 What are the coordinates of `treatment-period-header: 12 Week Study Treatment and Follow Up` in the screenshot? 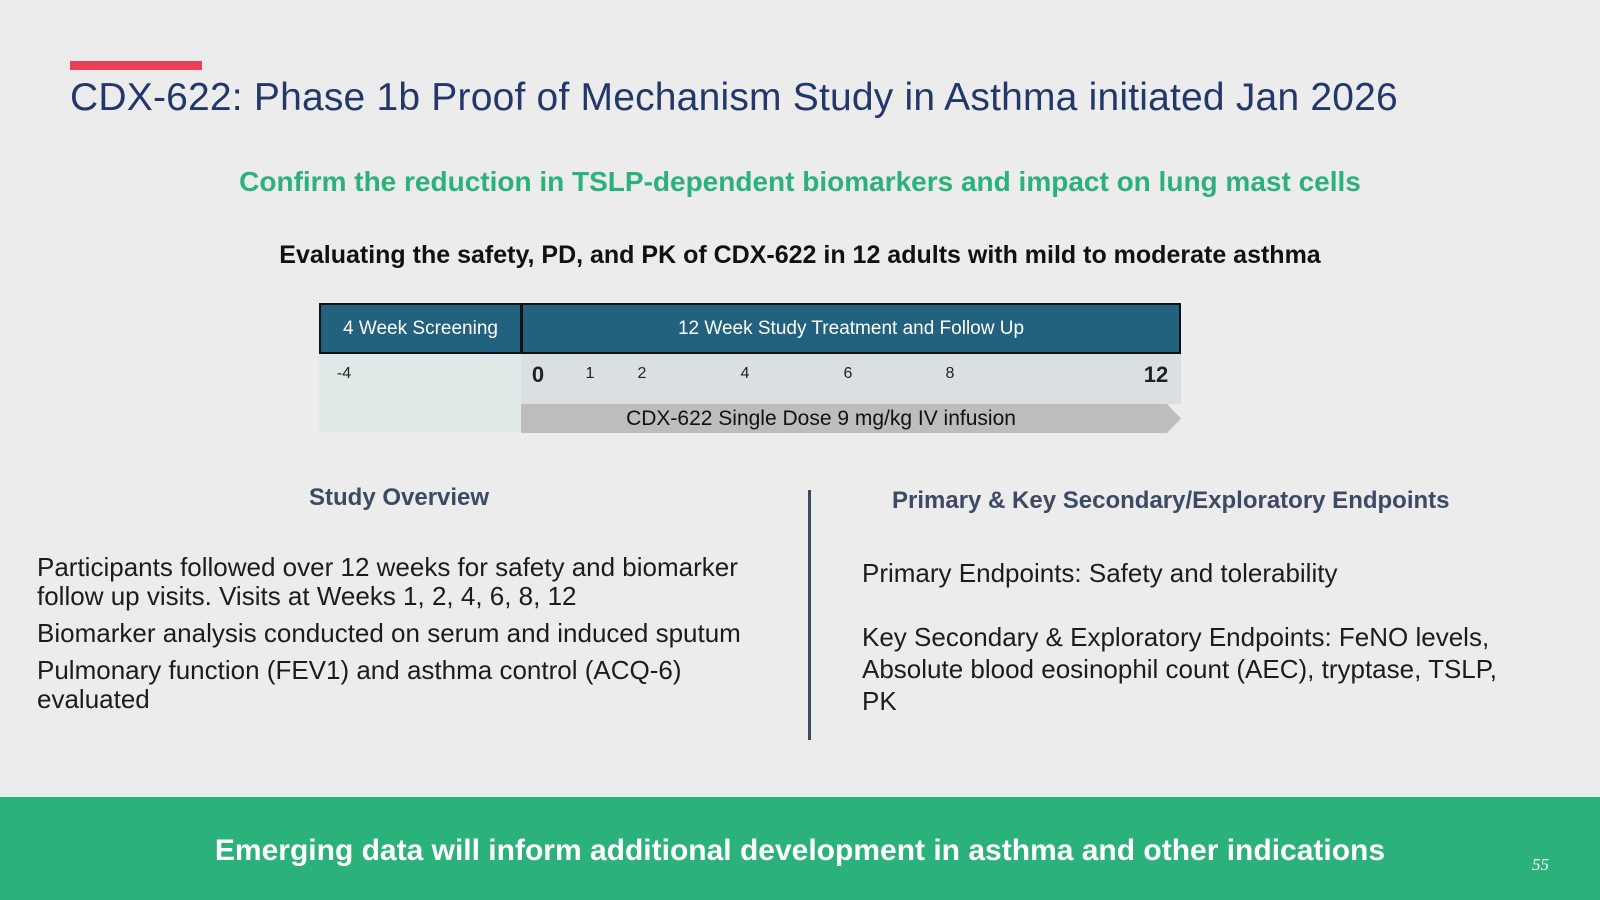 It's located at (851, 328).